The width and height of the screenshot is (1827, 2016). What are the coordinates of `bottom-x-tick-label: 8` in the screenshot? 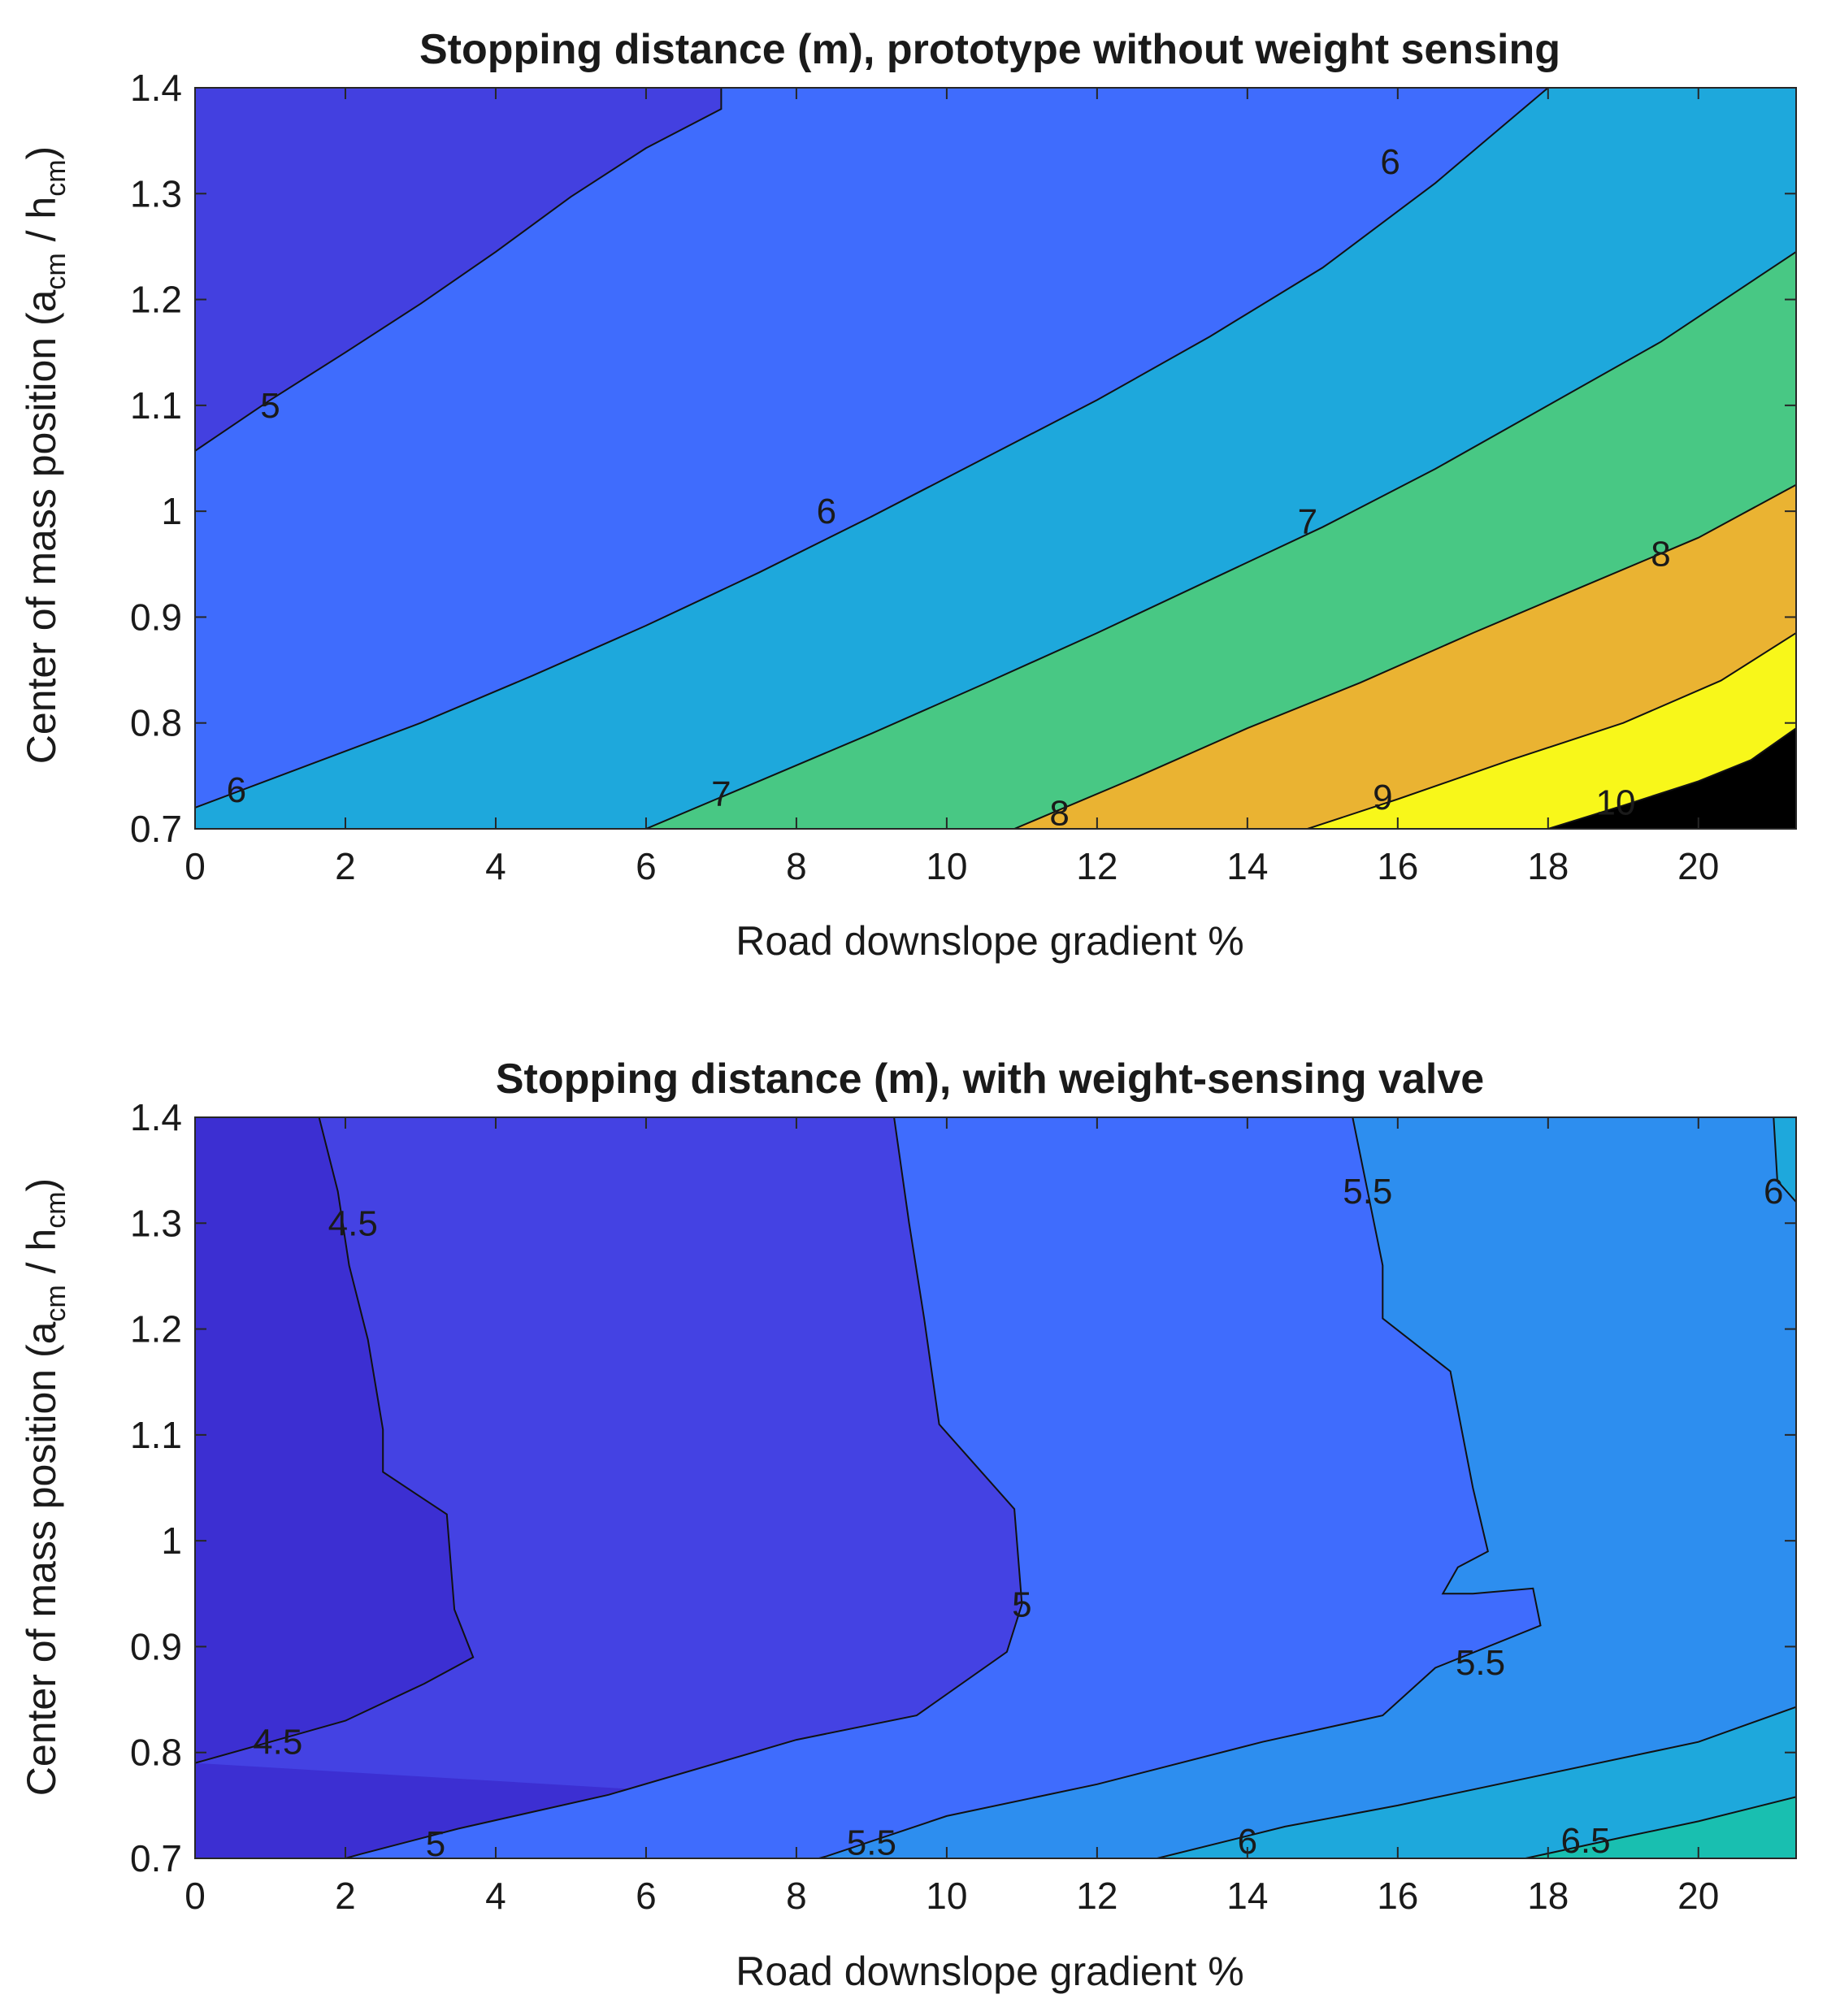 It's located at (796, 1896).